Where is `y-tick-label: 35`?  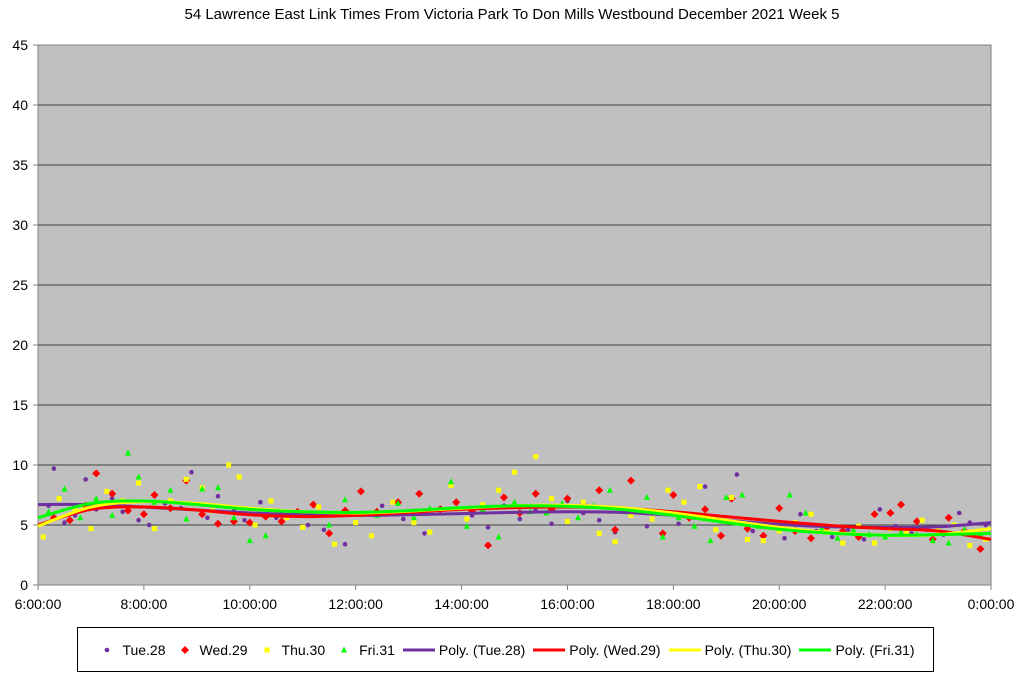 y-tick-label: 35 is located at coordinates (20, 165).